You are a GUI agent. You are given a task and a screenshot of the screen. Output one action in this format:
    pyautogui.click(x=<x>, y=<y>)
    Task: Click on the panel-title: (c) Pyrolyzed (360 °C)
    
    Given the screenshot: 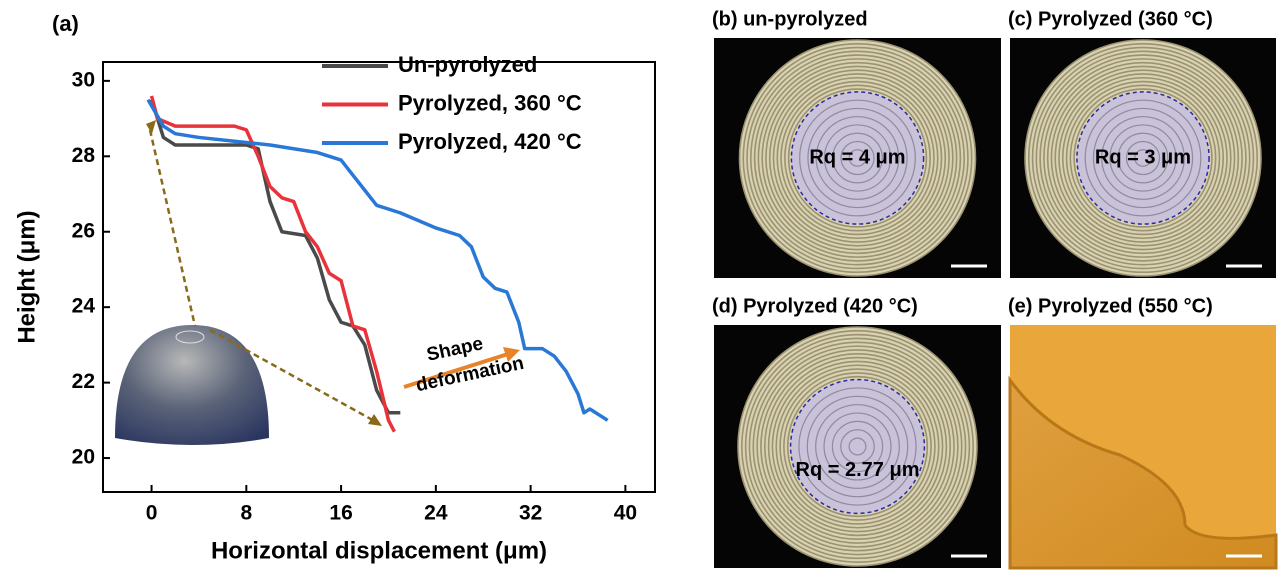 What is the action you would take?
    pyautogui.click(x=1110, y=19)
    